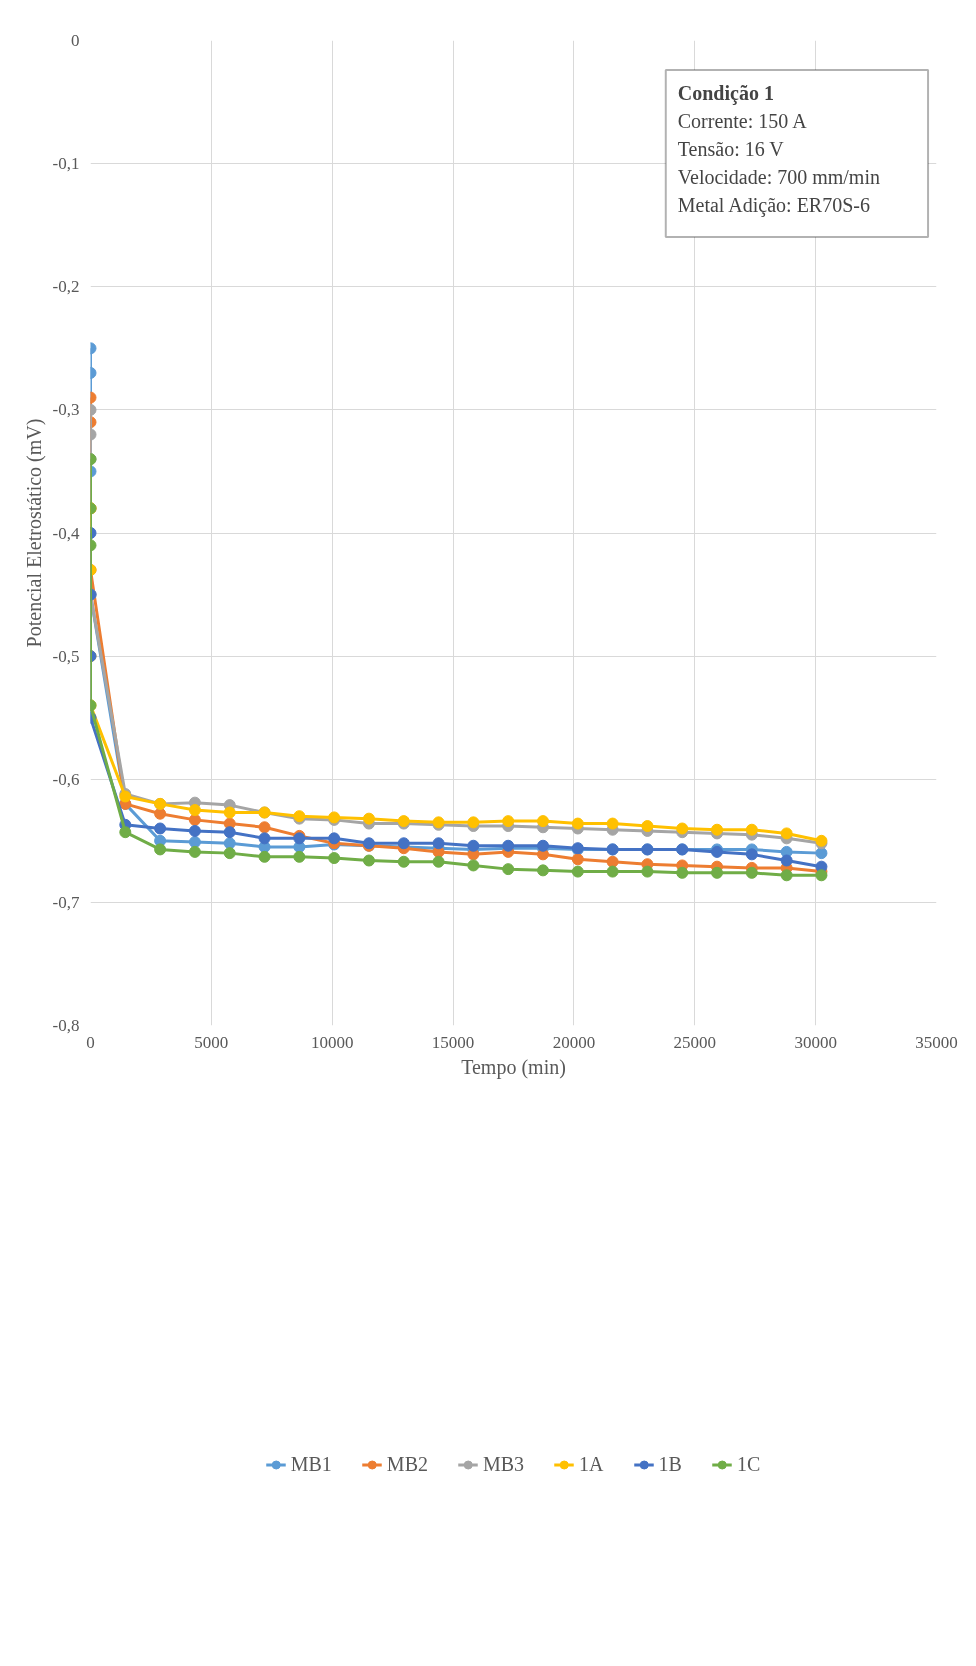 The height and width of the screenshot is (1666, 976). I want to click on x-tick-label: 30000, so click(815, 1042).